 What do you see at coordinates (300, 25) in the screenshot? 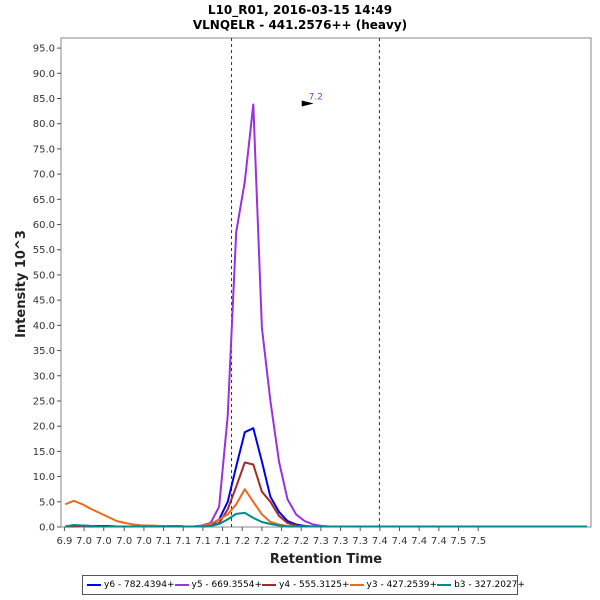
I see `chart-subtitle: VLNQELR - 441.2576++ (heavy)` at bounding box center [300, 25].